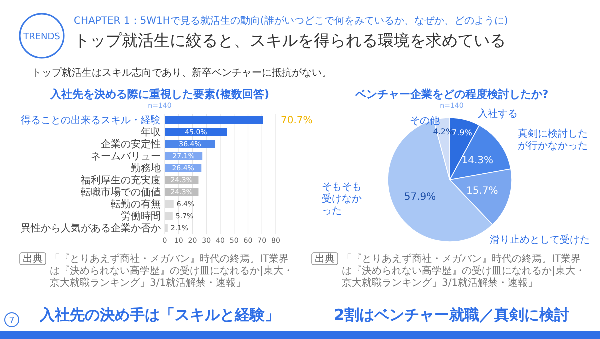 The width and height of the screenshot is (600, 339). Describe the element at coordinates (121, 180) in the screenshot. I see `y-tick-label: 福利厚生の充実度` at that location.